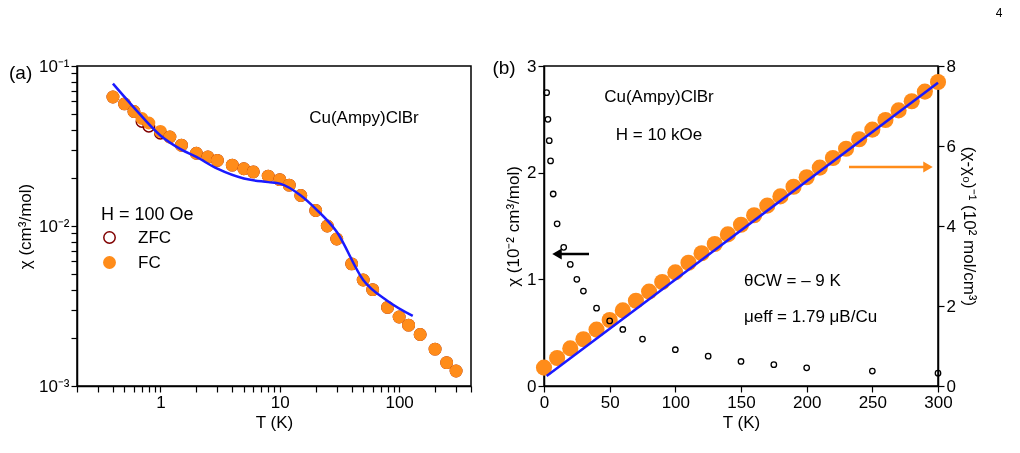 The width and height of the screenshot is (1020, 453). Describe the element at coordinates (951, 146) in the screenshot. I see `y2-tick-label: 6` at that location.